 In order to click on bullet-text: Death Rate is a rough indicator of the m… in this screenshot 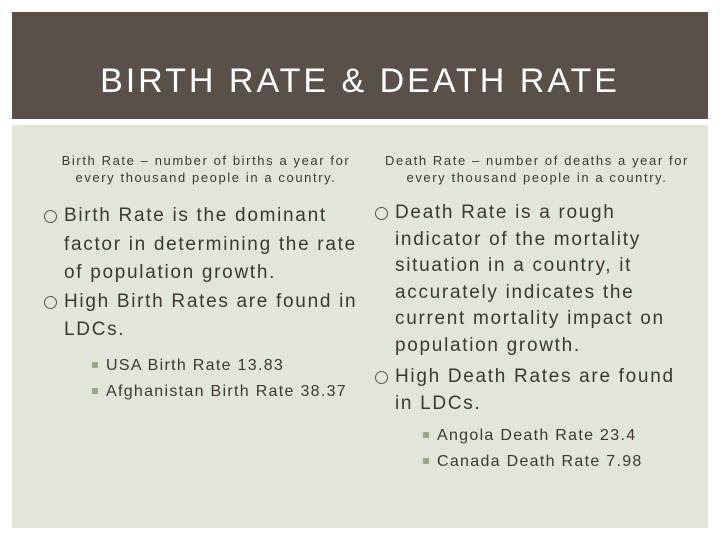, I will do `click(530, 279)`.